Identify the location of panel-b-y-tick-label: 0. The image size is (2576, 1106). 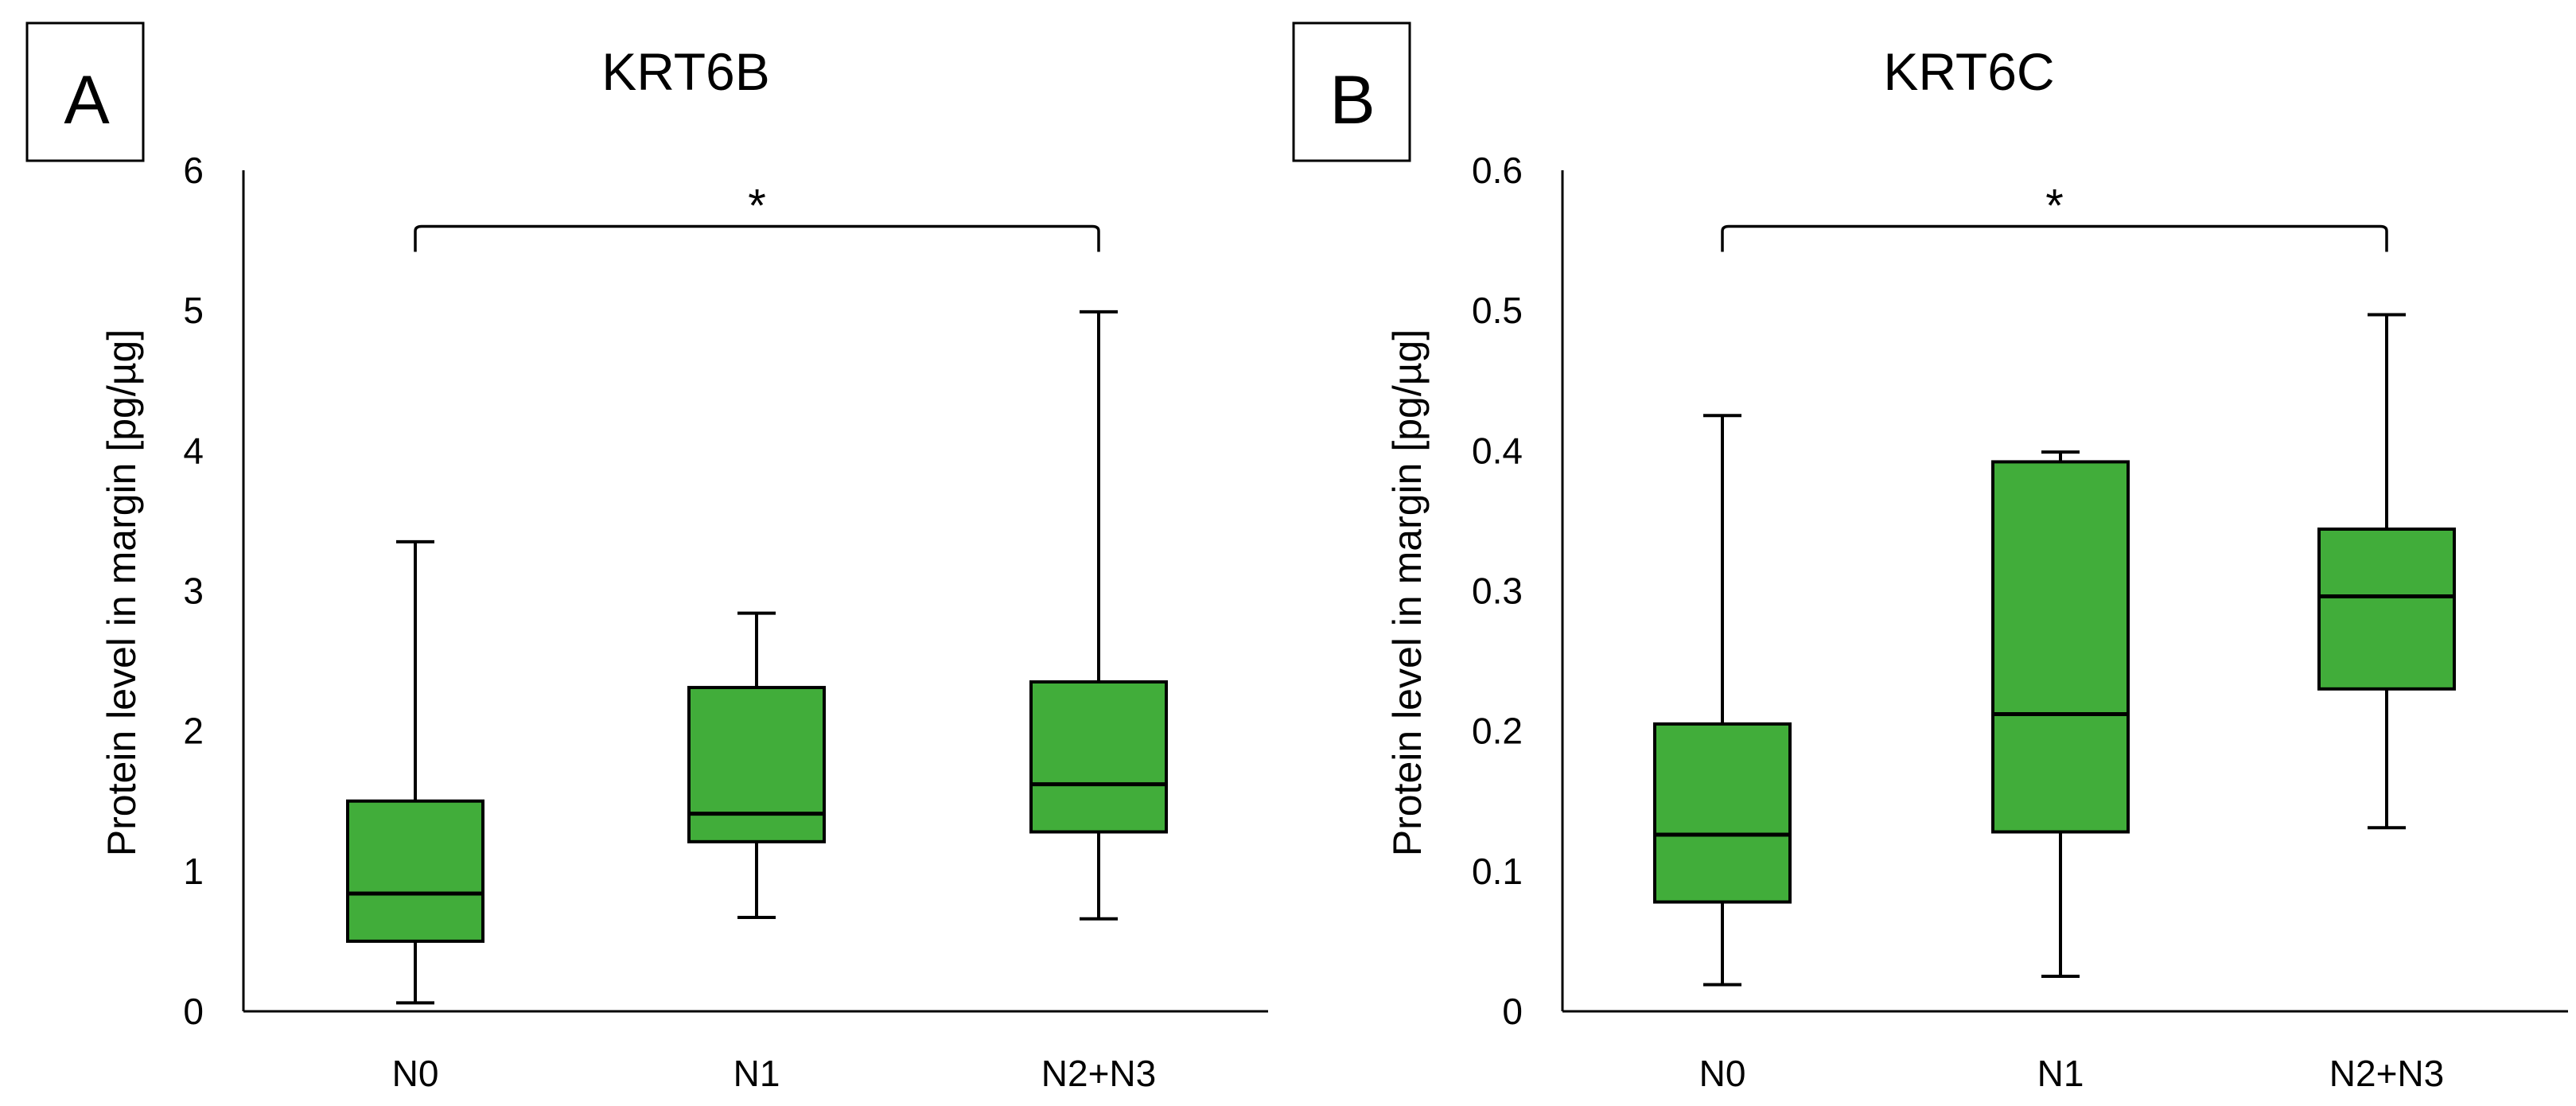
(1513, 1011).